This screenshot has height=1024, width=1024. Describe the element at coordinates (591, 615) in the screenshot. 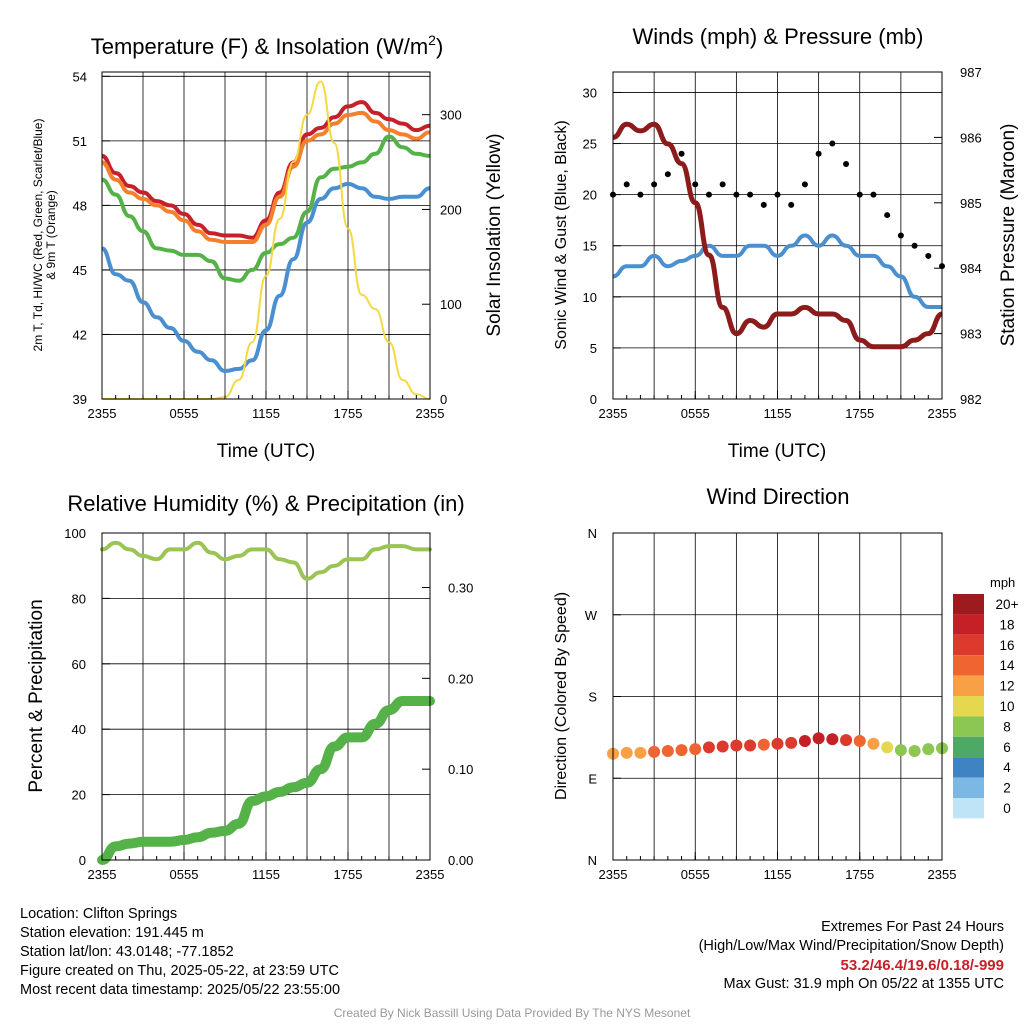

I see `direction-y-tick-label: W` at that location.